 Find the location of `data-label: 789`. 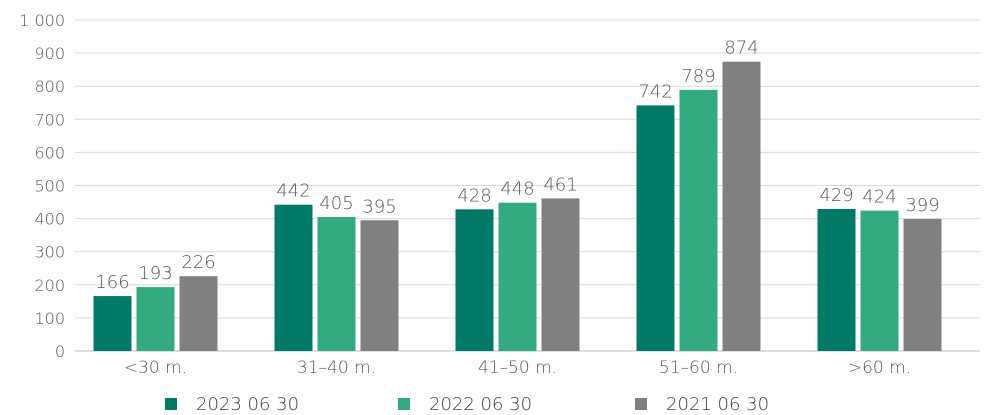

data-label: 789 is located at coordinates (698, 76).